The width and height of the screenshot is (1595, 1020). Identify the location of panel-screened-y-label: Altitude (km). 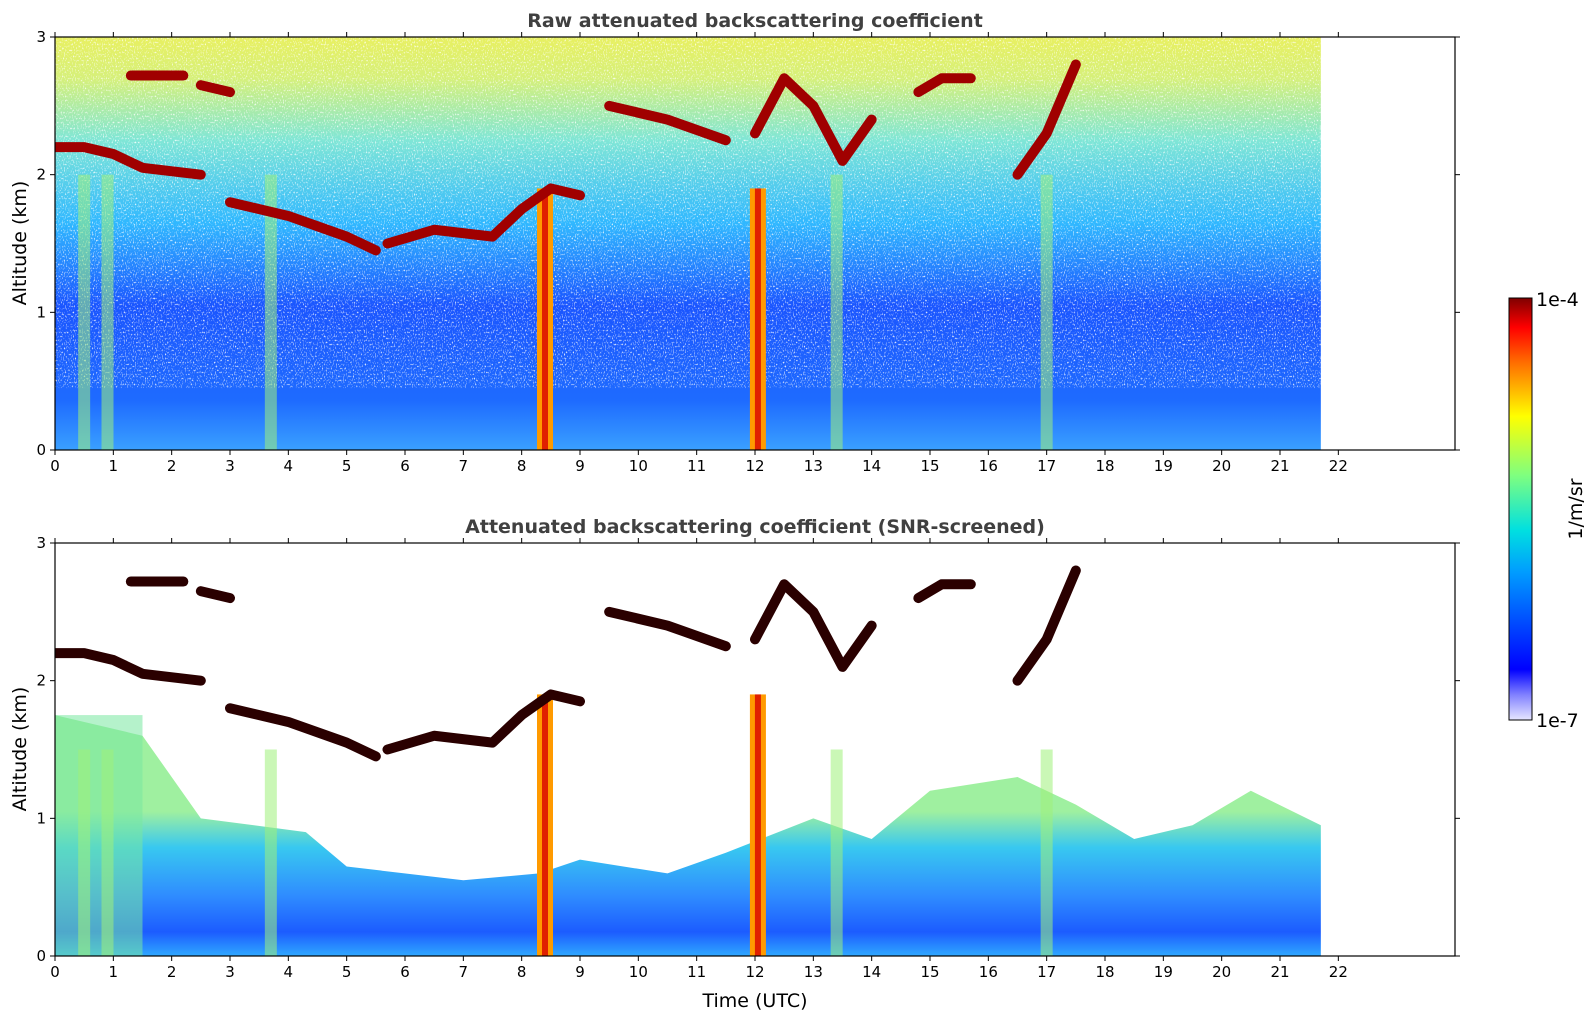
(20, 749).